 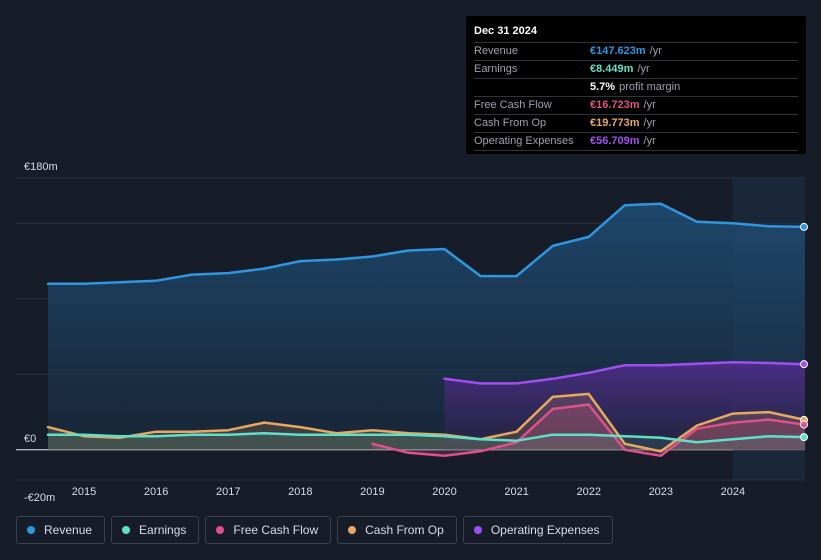 What do you see at coordinates (220, 530) in the screenshot?
I see `free-cash-flow-dot-icon` at bounding box center [220, 530].